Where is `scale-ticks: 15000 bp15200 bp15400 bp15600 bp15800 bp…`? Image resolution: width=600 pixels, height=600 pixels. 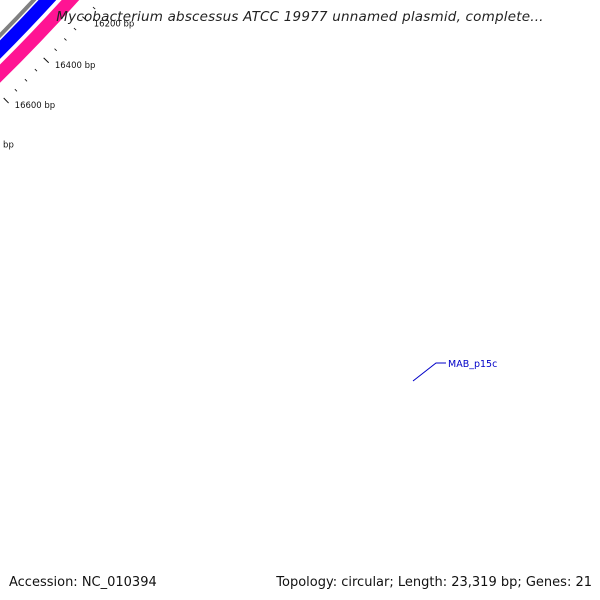 scale-ticks: 15000 bp15200 bp15400 bp15600 bp15800 bp… is located at coordinates (67, 78).